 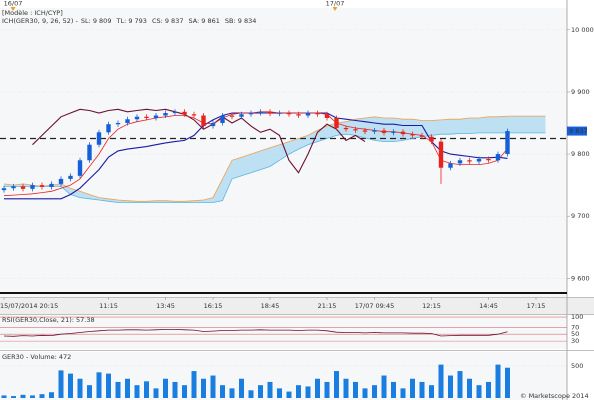 I want to click on y-tick-label: 500, so click(x=577, y=366).